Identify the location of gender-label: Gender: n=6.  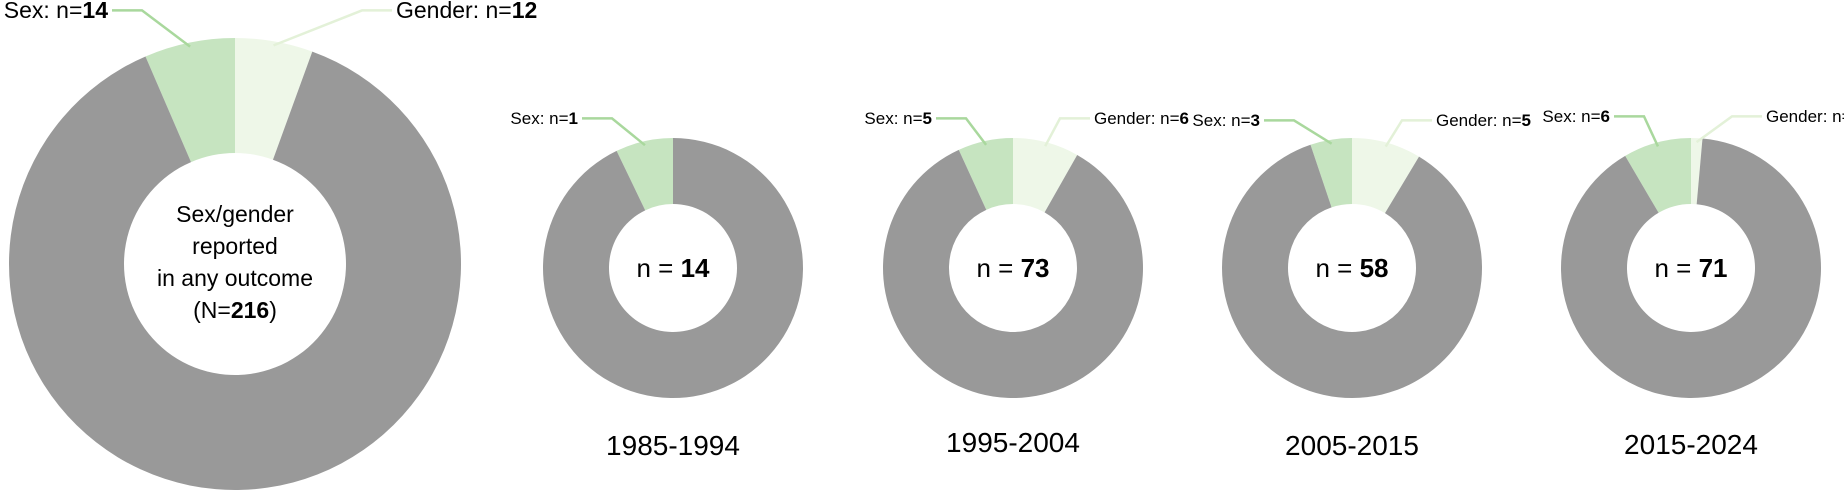
(1141, 118).